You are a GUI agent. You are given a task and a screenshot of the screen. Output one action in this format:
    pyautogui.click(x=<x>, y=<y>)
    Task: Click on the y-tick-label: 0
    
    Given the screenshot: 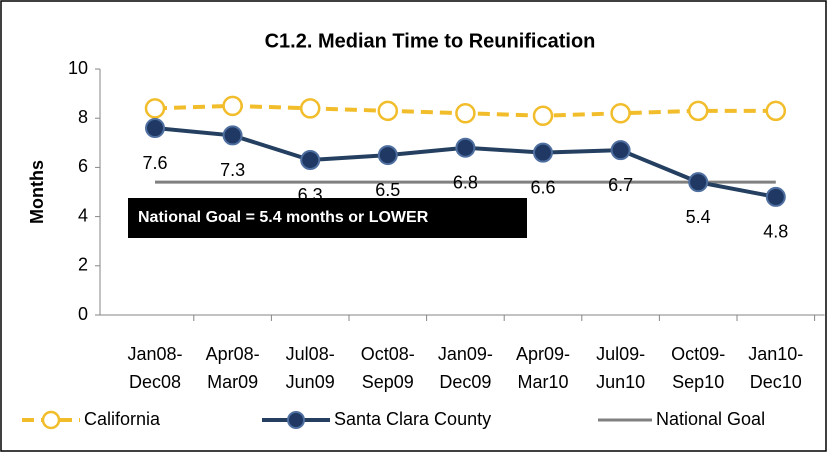 What is the action you would take?
    pyautogui.click(x=83, y=314)
    